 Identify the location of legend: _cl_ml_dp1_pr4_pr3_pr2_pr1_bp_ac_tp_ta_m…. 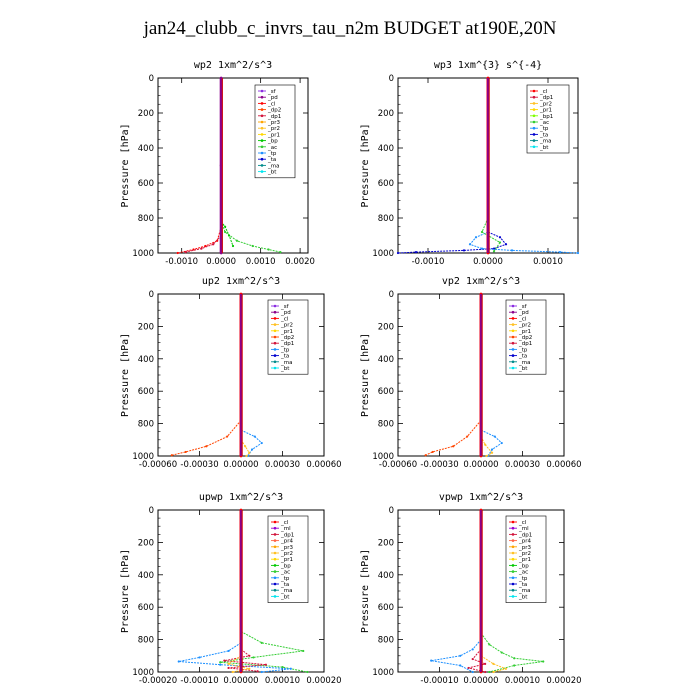
(526, 559).